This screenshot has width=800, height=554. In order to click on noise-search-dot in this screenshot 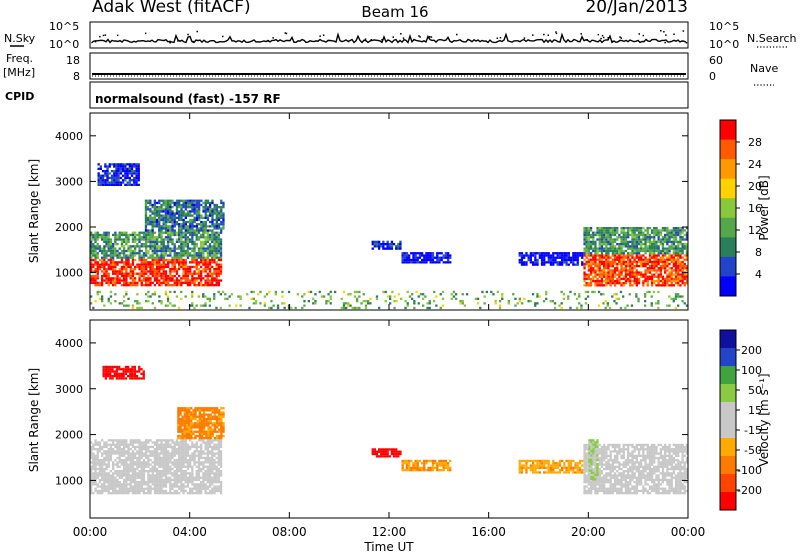, I will do `click(105, 35)`.